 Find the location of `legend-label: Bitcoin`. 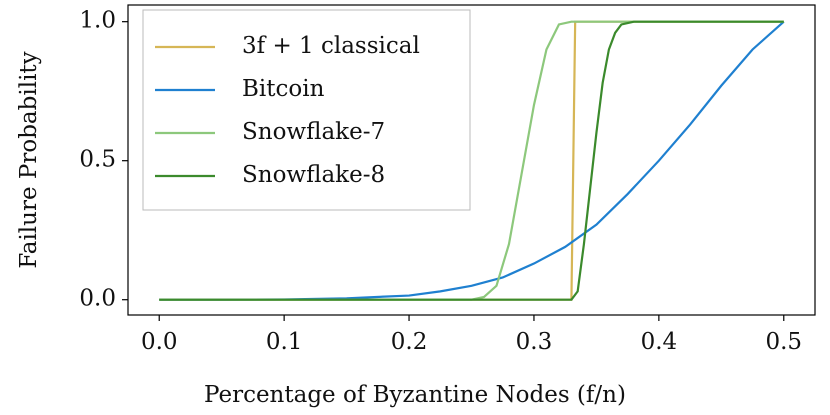

legend-label: Bitcoin is located at coordinates (283, 89).